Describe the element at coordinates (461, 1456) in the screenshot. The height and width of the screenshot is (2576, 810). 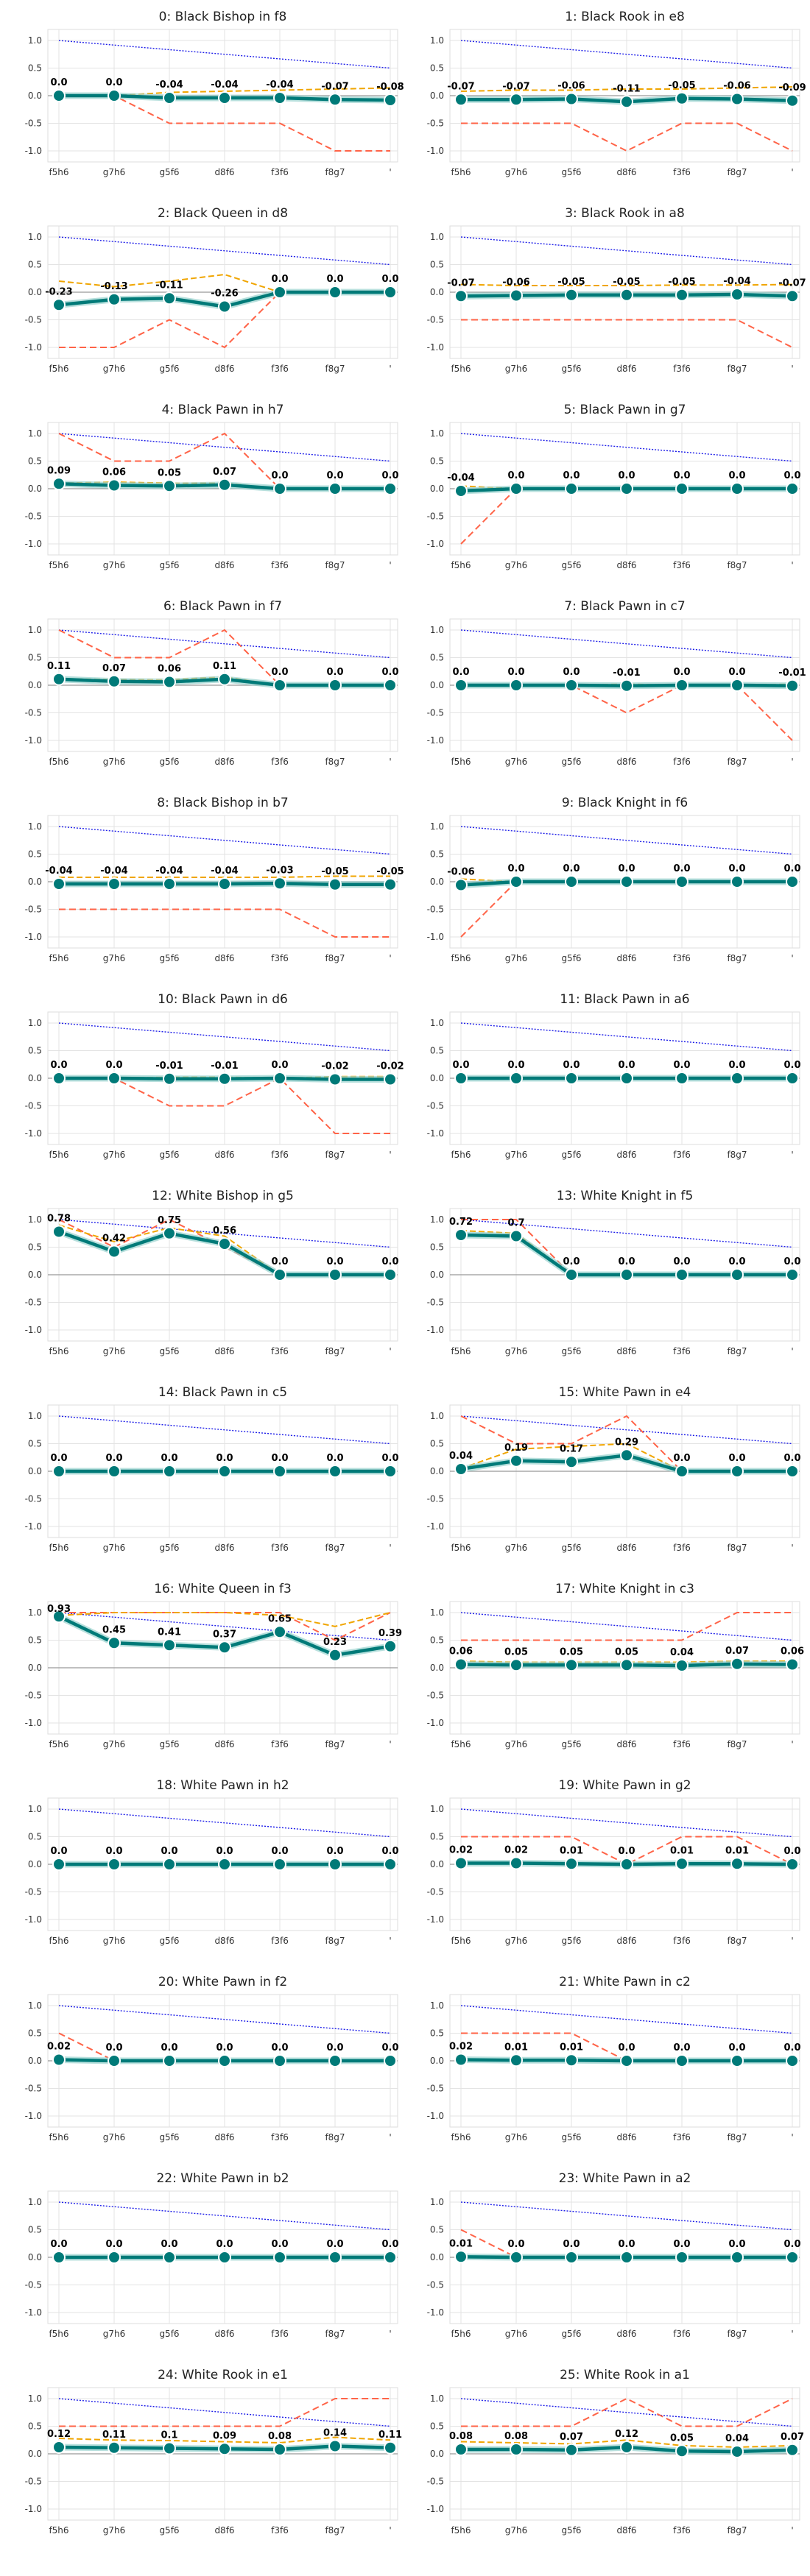
I see `data-label: 0.04` at that location.